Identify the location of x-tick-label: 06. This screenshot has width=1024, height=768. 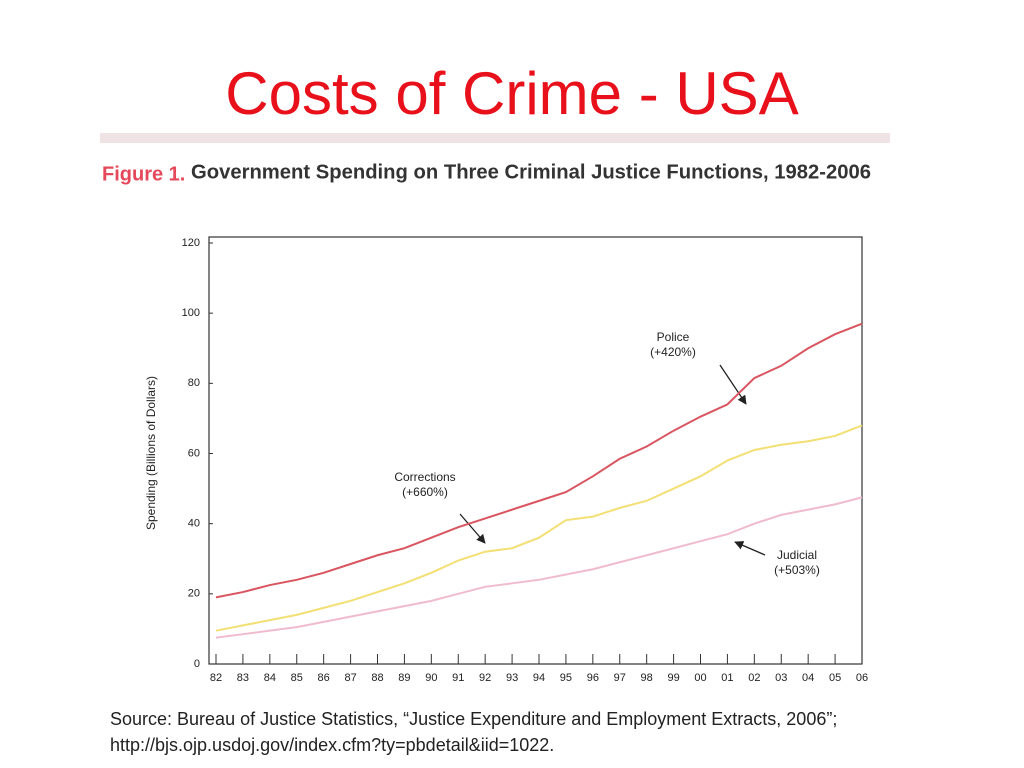
(862, 678).